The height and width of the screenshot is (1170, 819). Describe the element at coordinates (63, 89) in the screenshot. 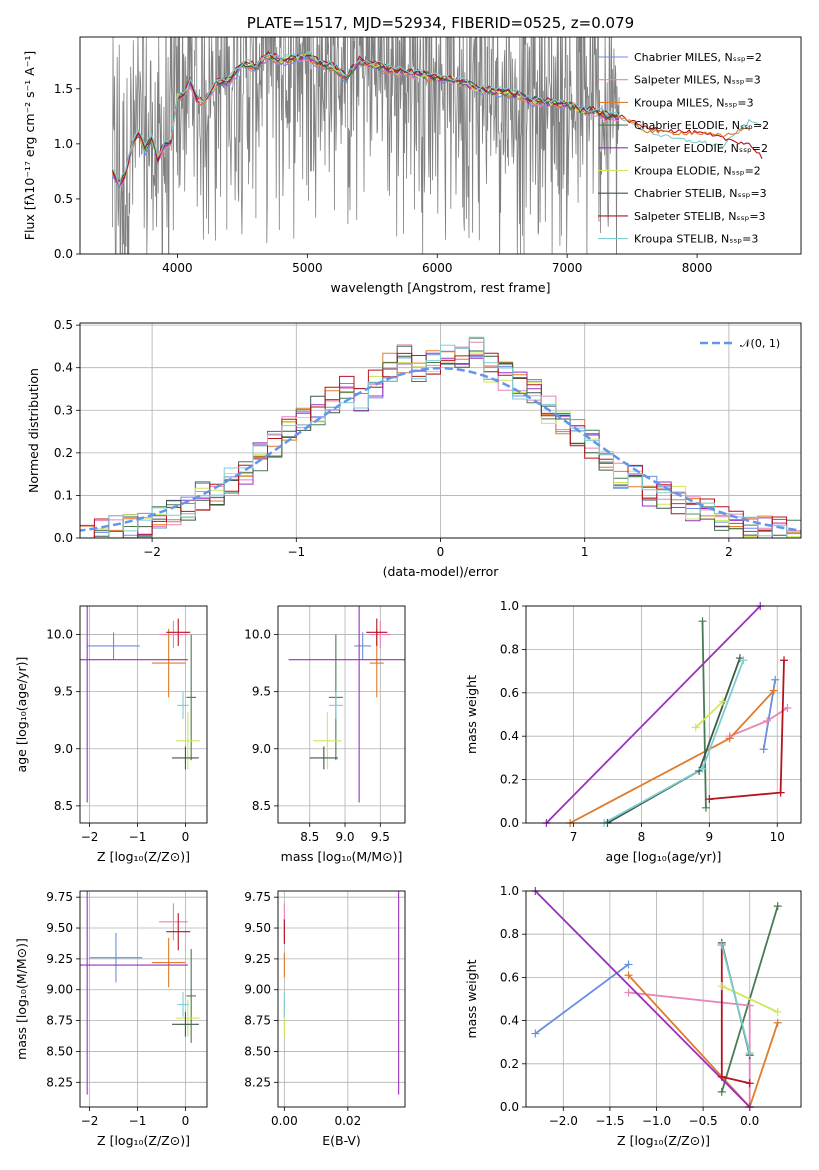

I see `y-tick-label: 1.5` at that location.